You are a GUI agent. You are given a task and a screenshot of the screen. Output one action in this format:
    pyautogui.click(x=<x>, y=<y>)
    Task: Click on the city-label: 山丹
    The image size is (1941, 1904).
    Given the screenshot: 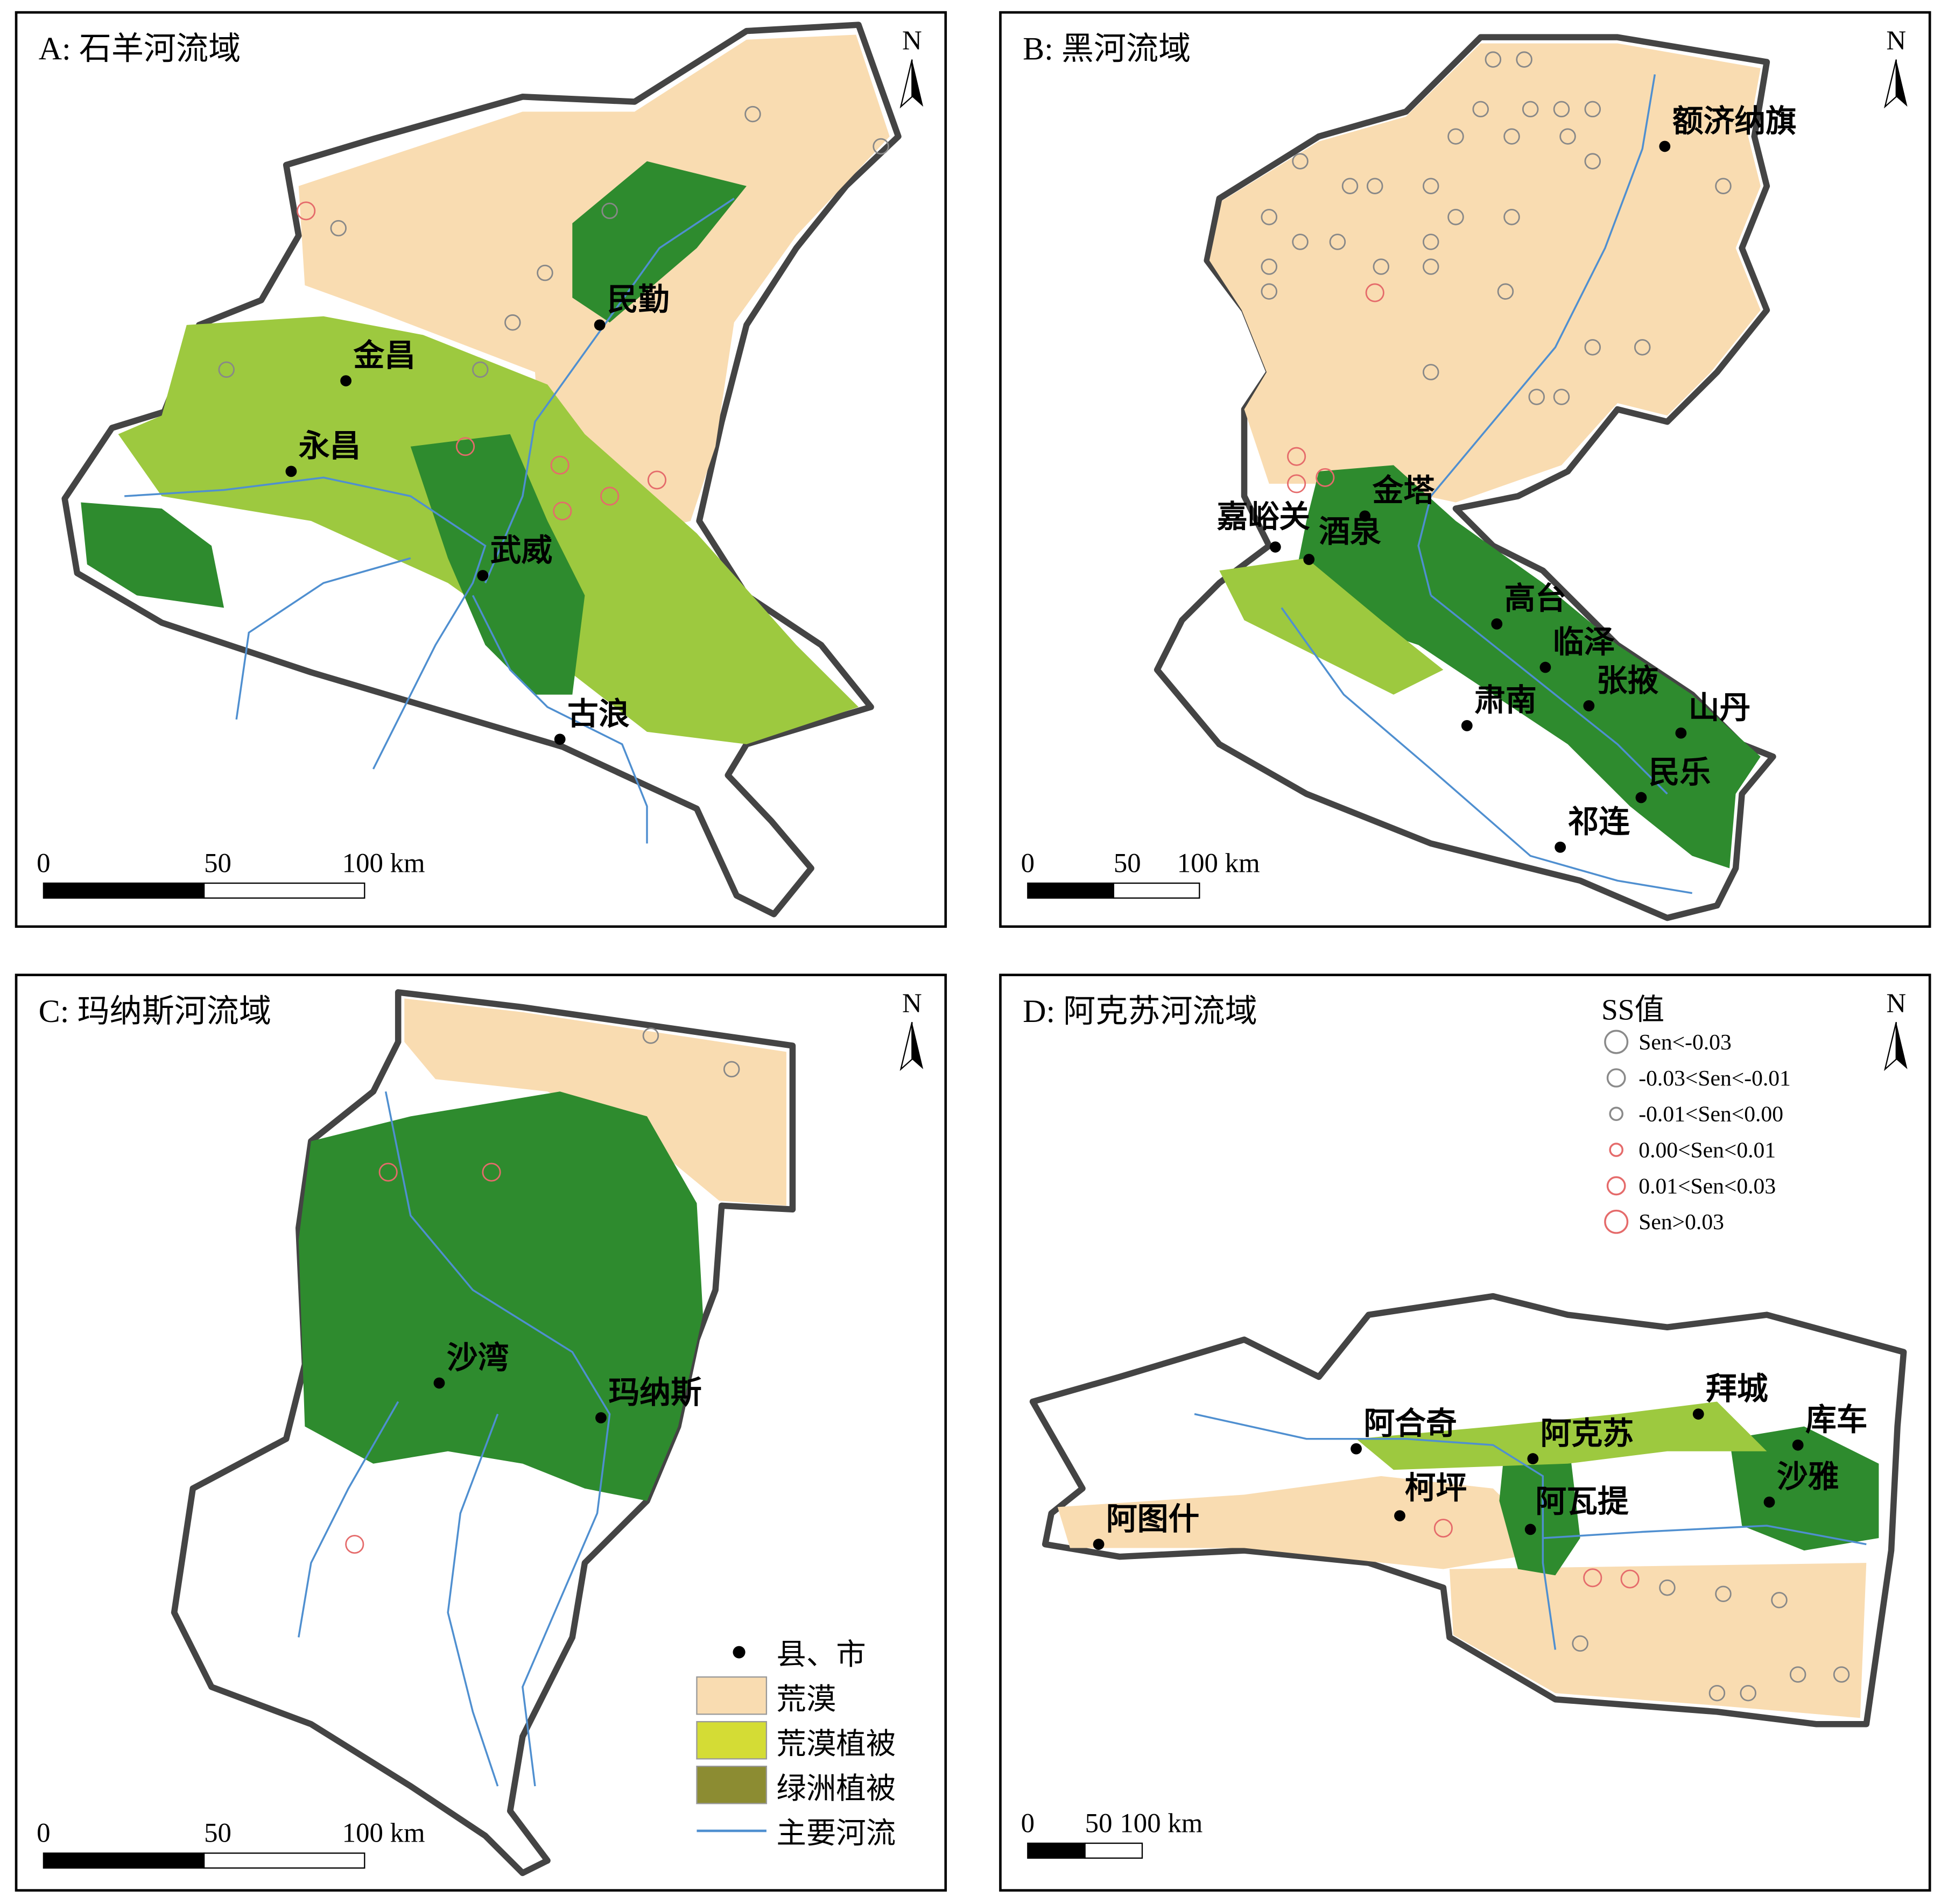 What is the action you would take?
    pyautogui.click(x=1720, y=708)
    